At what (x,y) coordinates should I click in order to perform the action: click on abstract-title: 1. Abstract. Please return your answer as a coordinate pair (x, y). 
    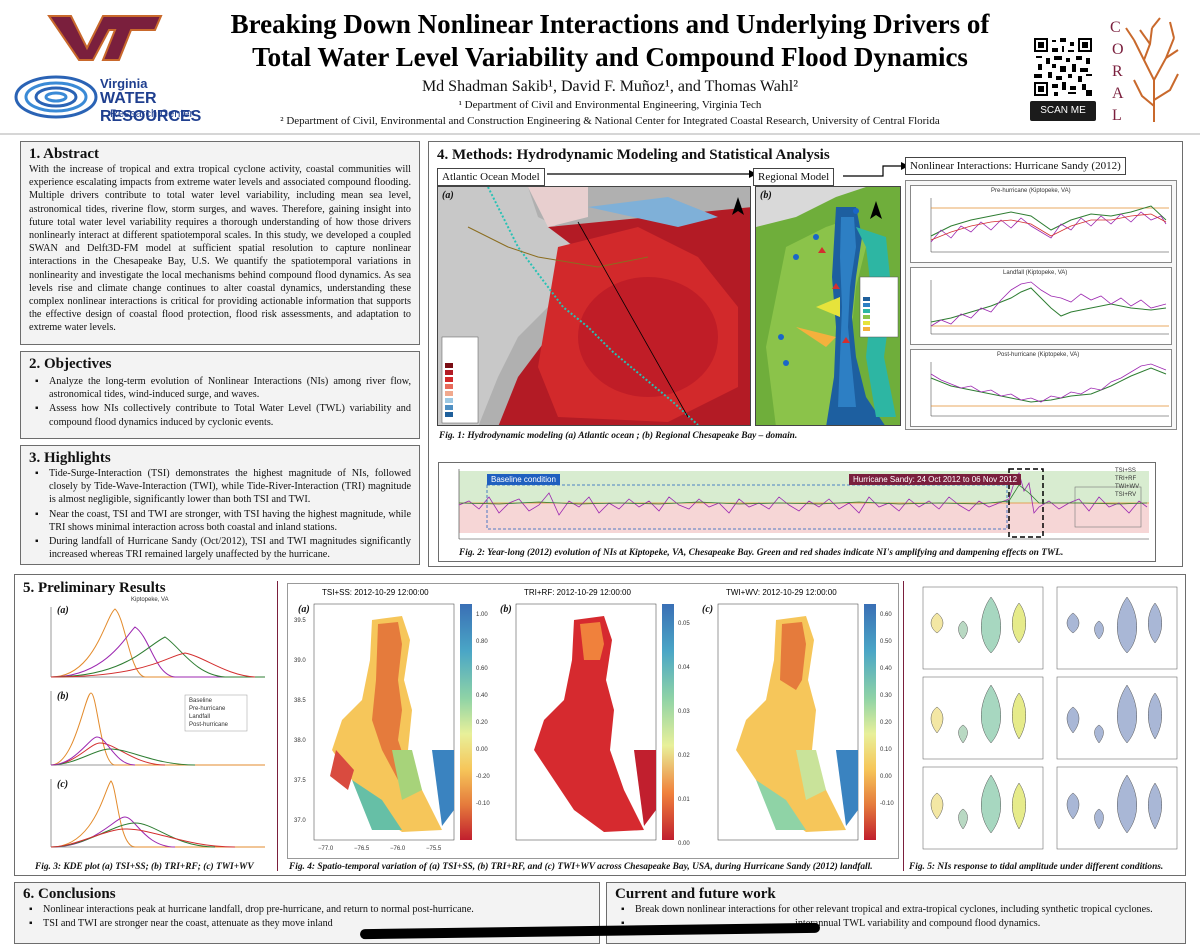
    Looking at the image, I should click on (64, 154).